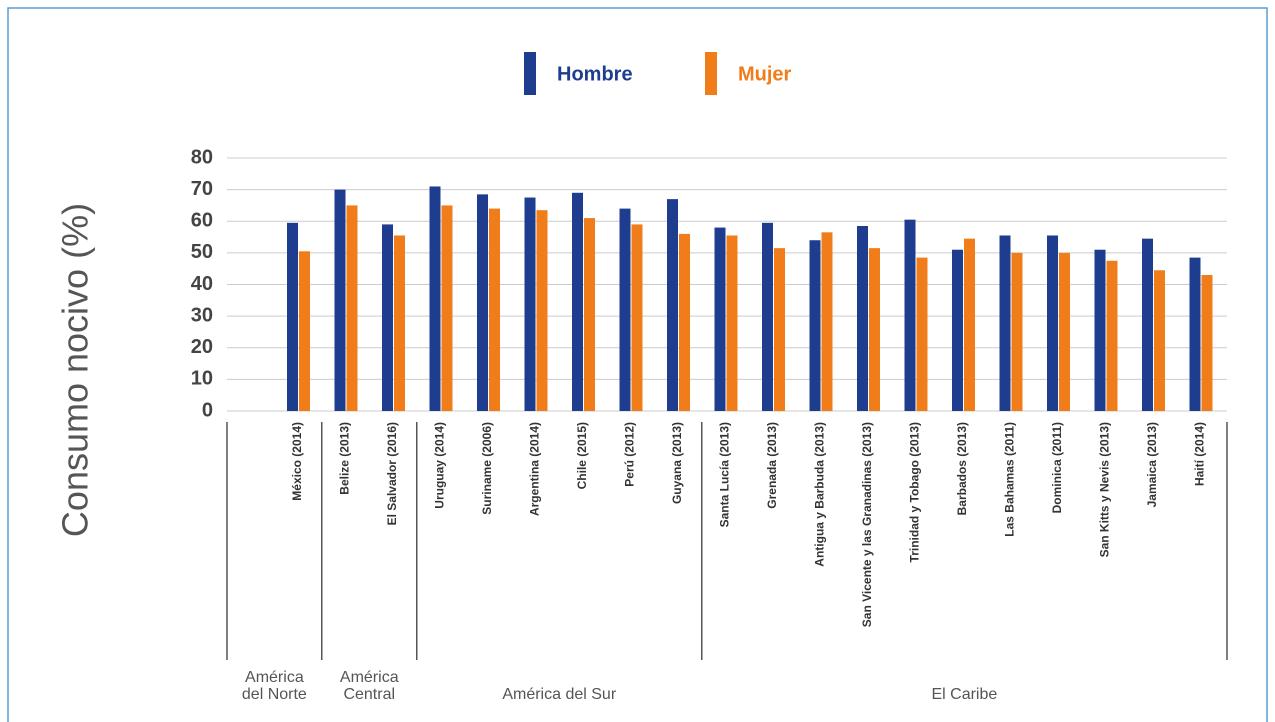  Describe the element at coordinates (820, 494) in the screenshot. I see `x-tick-label: Antigua y Barbuda (2013)` at that location.